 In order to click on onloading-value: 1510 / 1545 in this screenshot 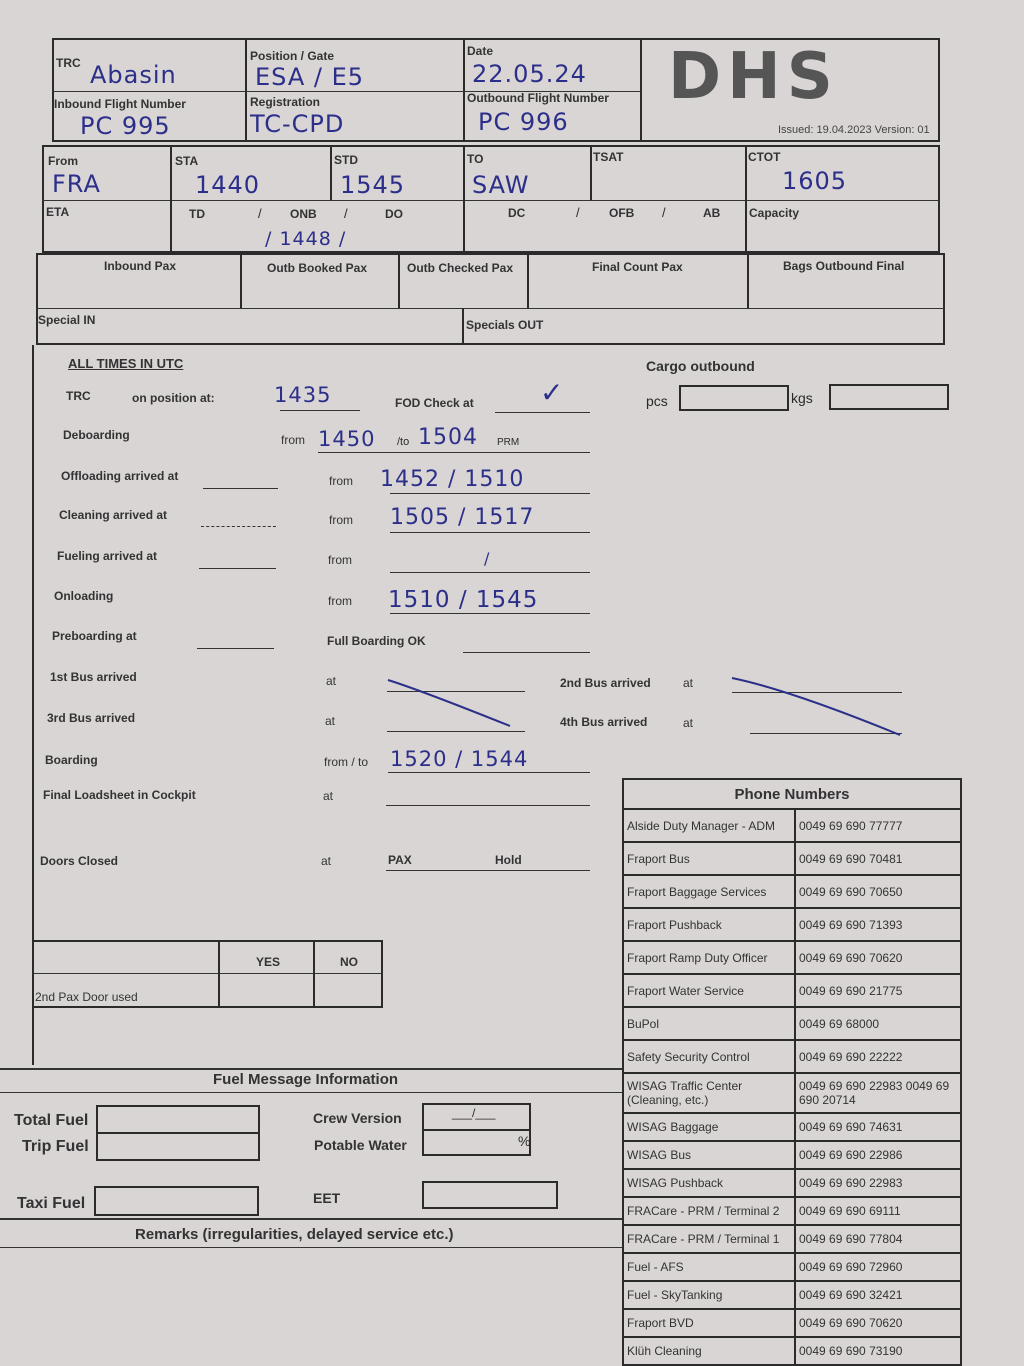, I will do `click(463, 600)`.